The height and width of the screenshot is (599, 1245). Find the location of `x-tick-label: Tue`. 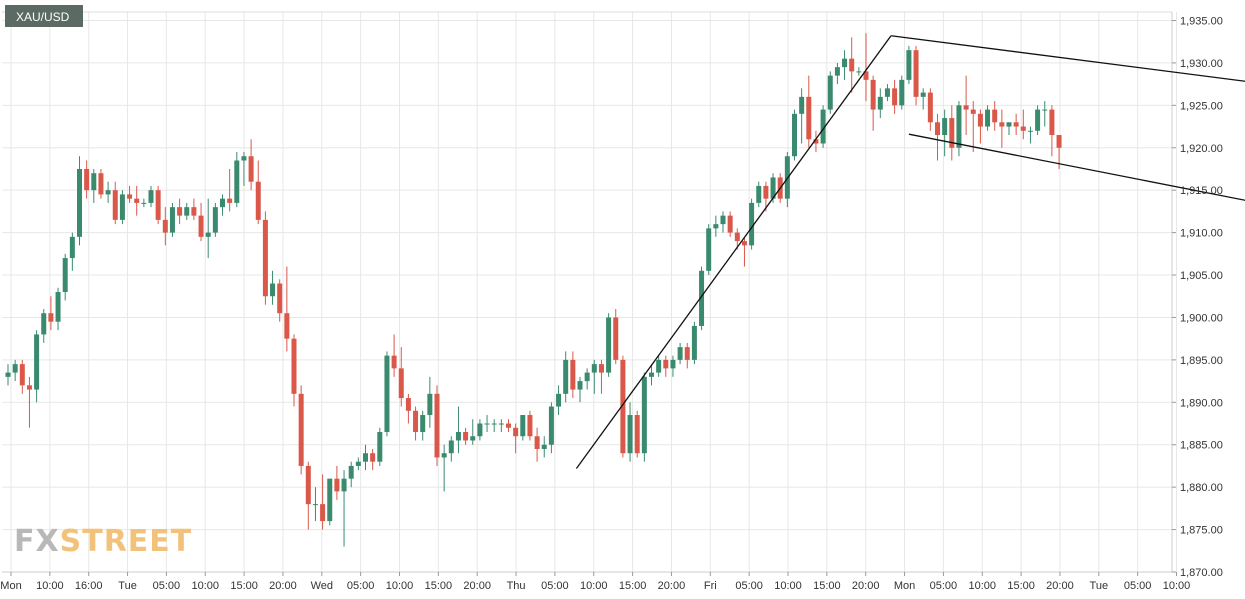

x-tick-label: Tue is located at coordinates (1099, 586).